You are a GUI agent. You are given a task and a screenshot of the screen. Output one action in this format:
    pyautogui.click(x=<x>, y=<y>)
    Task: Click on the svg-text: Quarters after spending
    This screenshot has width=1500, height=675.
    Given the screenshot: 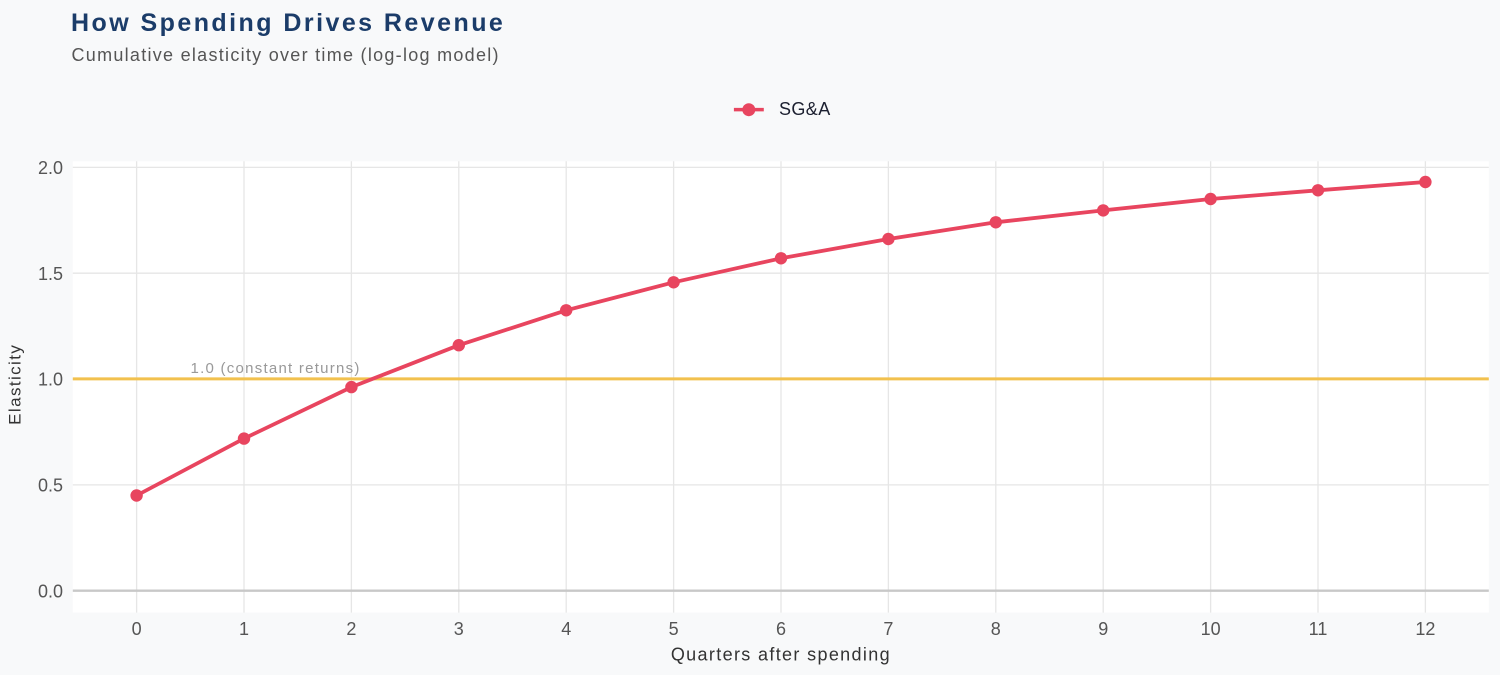 What is the action you would take?
    pyautogui.click(x=781, y=654)
    